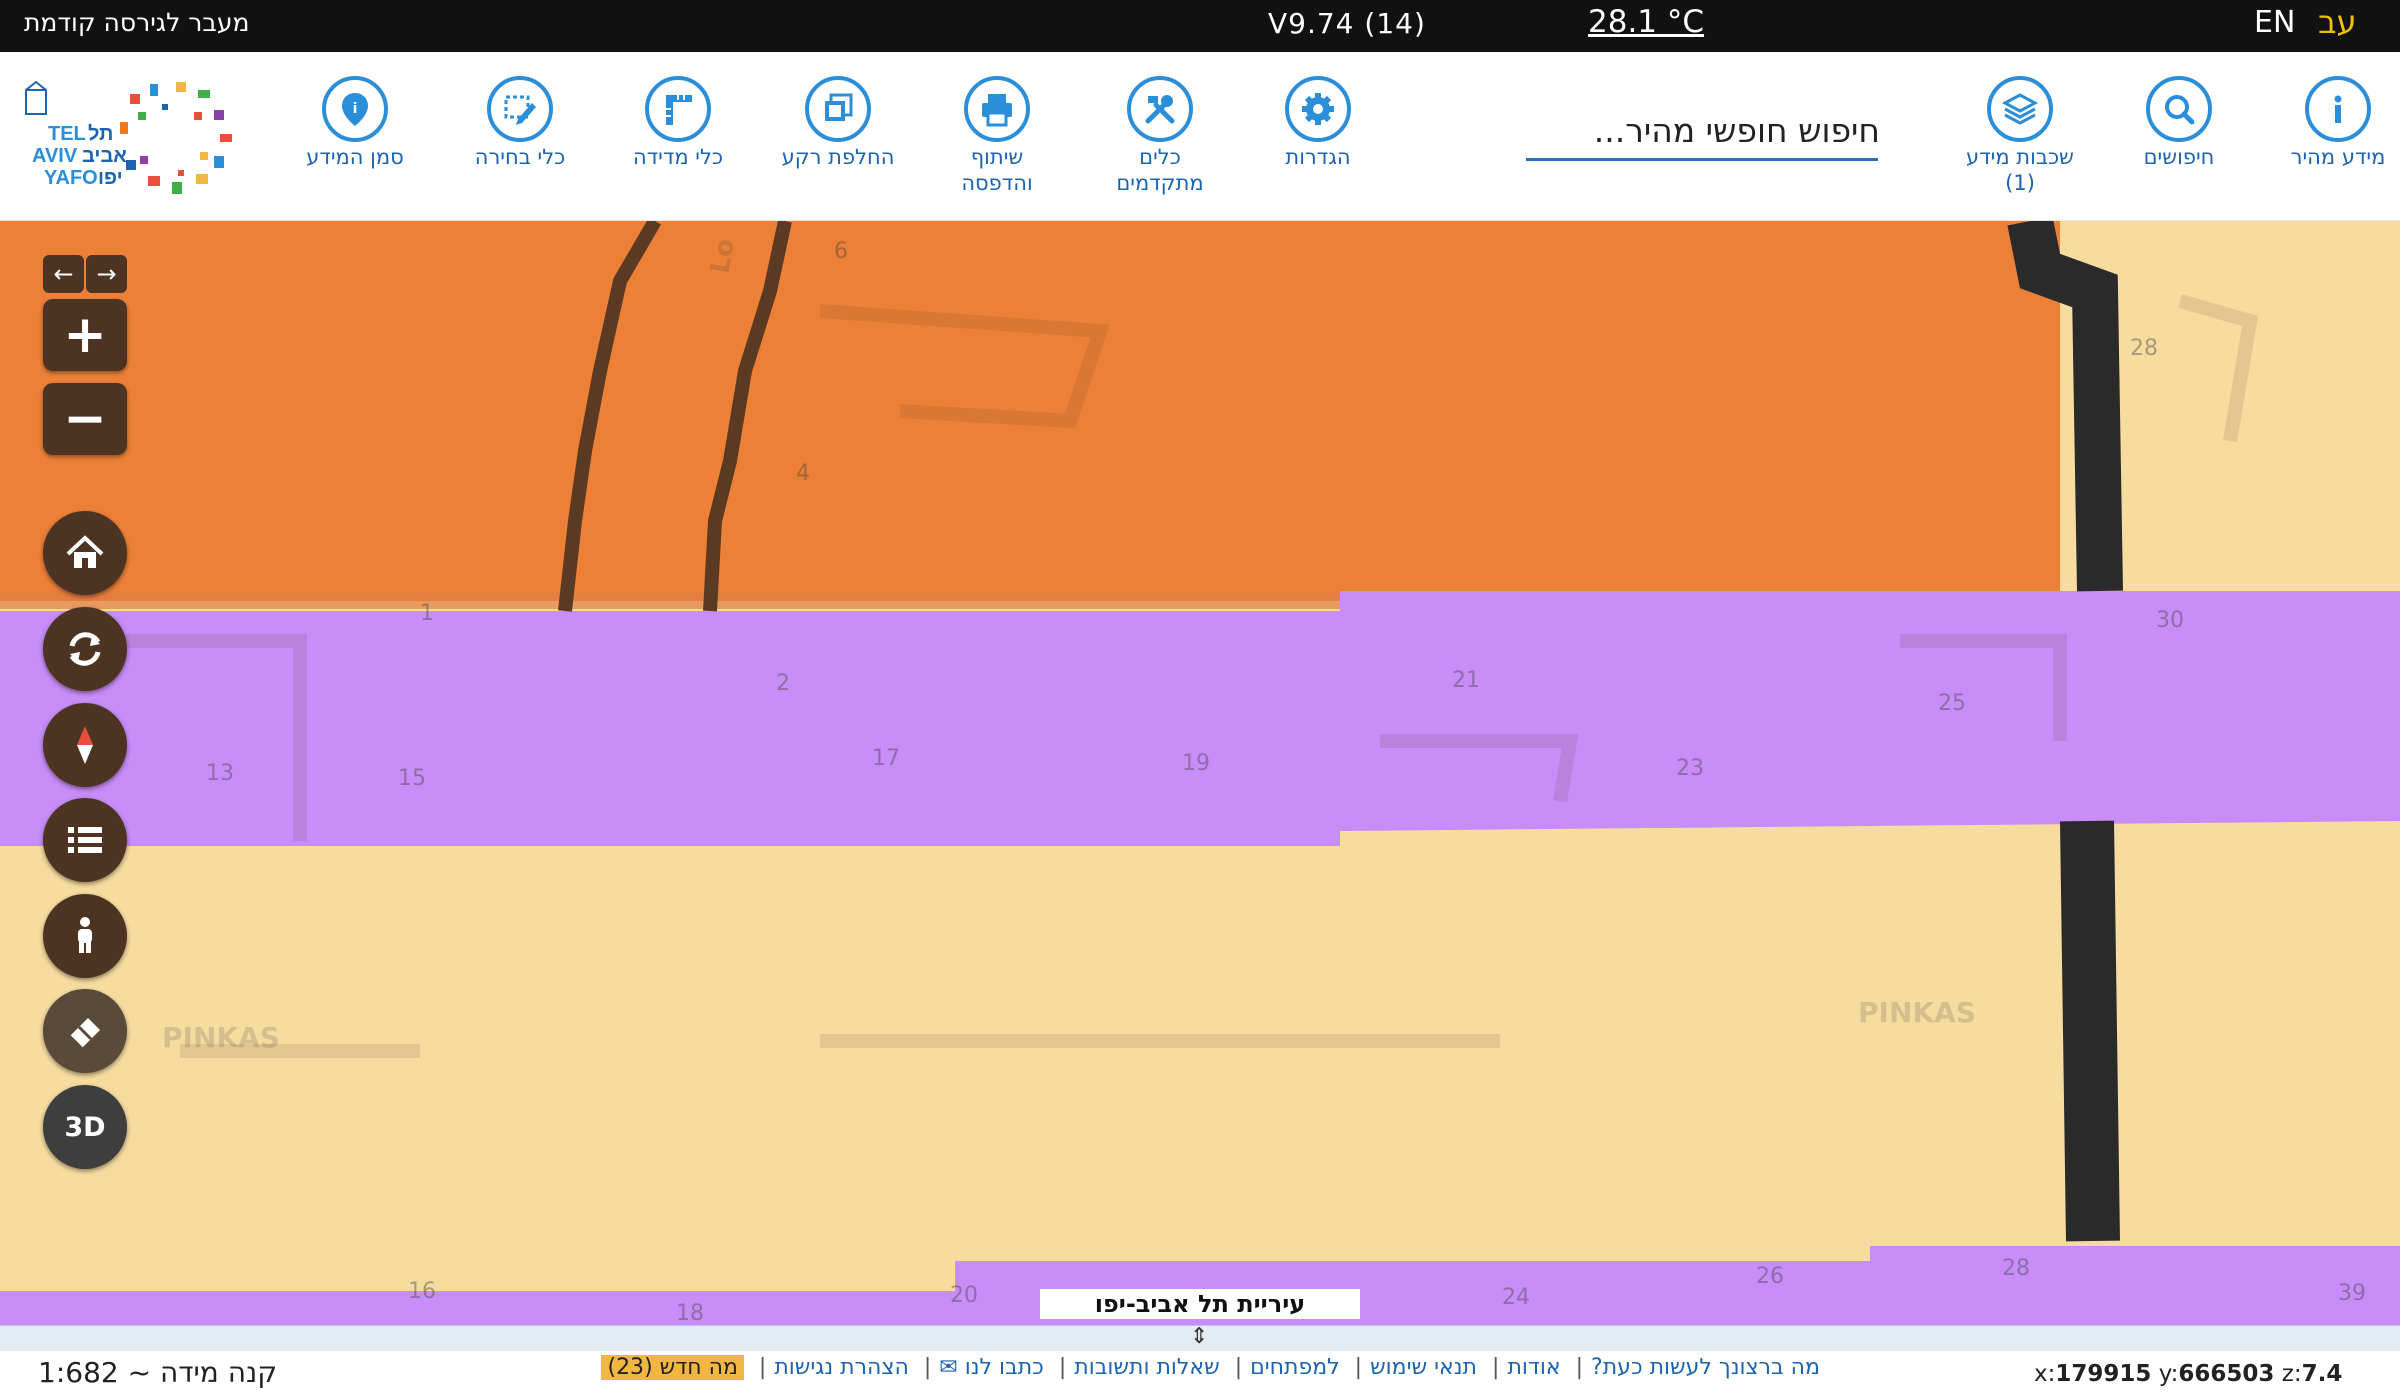 This screenshot has width=2400, height=1392. What do you see at coordinates (63, 274) in the screenshot?
I see `previous-extent-button: ←` at bounding box center [63, 274].